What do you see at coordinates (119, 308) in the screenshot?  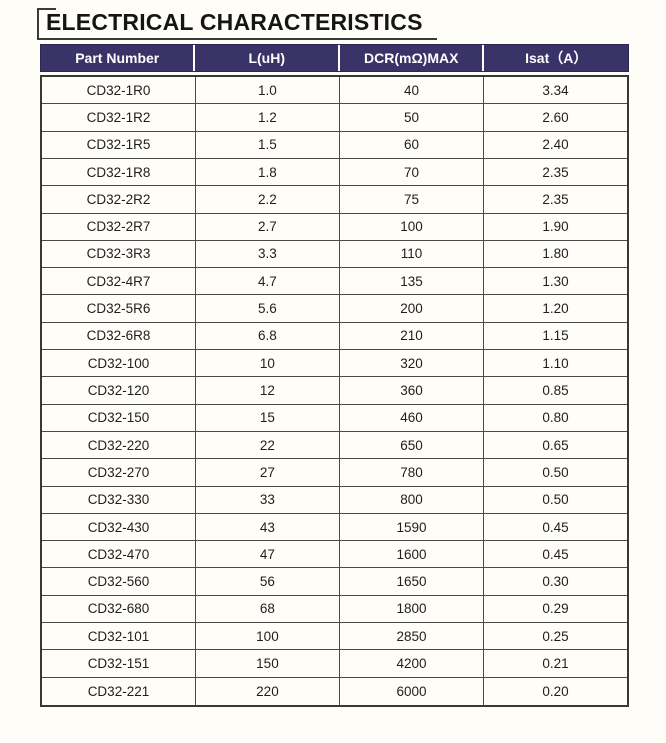 I see `part-number-cell: CD32-5R6` at bounding box center [119, 308].